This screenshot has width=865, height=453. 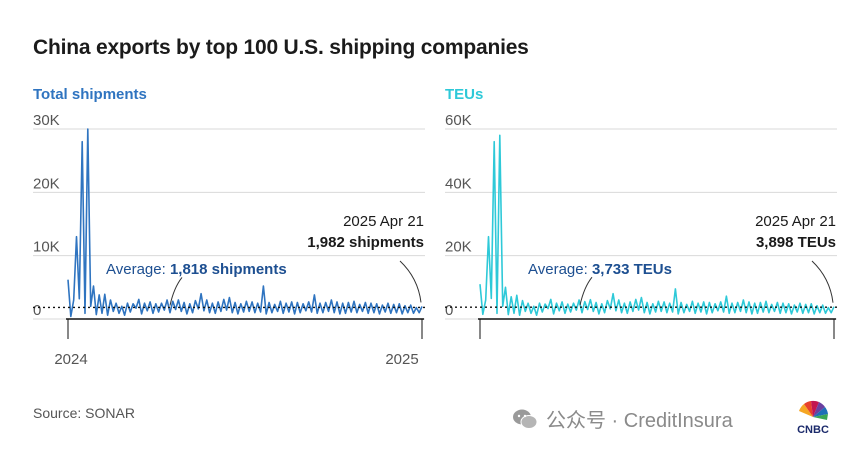 What do you see at coordinates (46, 120) in the screenshot?
I see `y-tick-label: 30K` at bounding box center [46, 120].